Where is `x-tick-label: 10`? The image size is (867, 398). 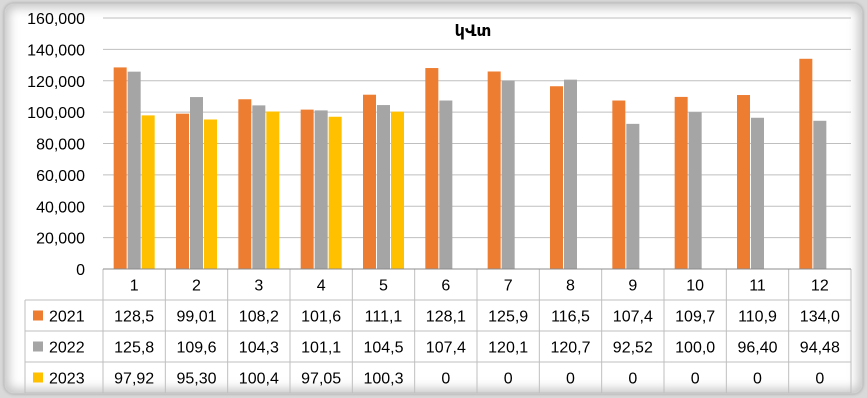 x-tick-label: 10 is located at coordinates (695, 286).